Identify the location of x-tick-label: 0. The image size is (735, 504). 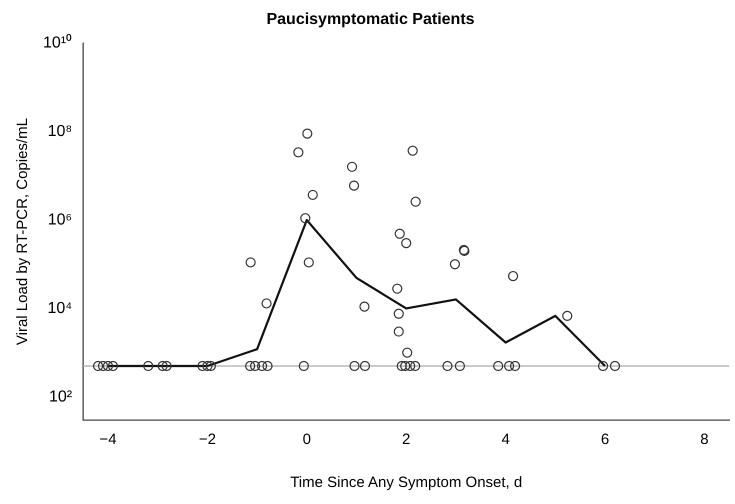
(306, 439).